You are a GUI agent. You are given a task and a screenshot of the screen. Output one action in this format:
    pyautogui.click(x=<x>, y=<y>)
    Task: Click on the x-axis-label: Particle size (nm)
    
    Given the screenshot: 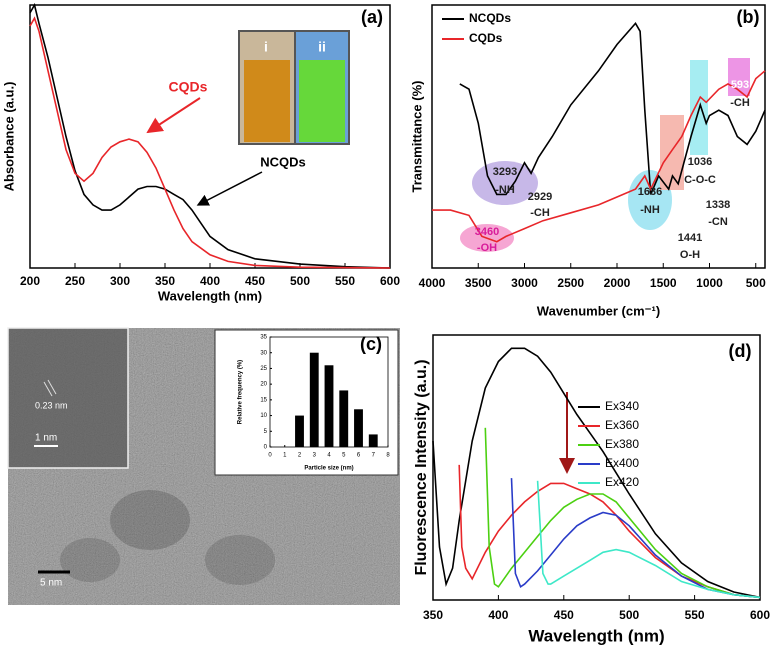 What is the action you would take?
    pyautogui.click(x=328, y=469)
    